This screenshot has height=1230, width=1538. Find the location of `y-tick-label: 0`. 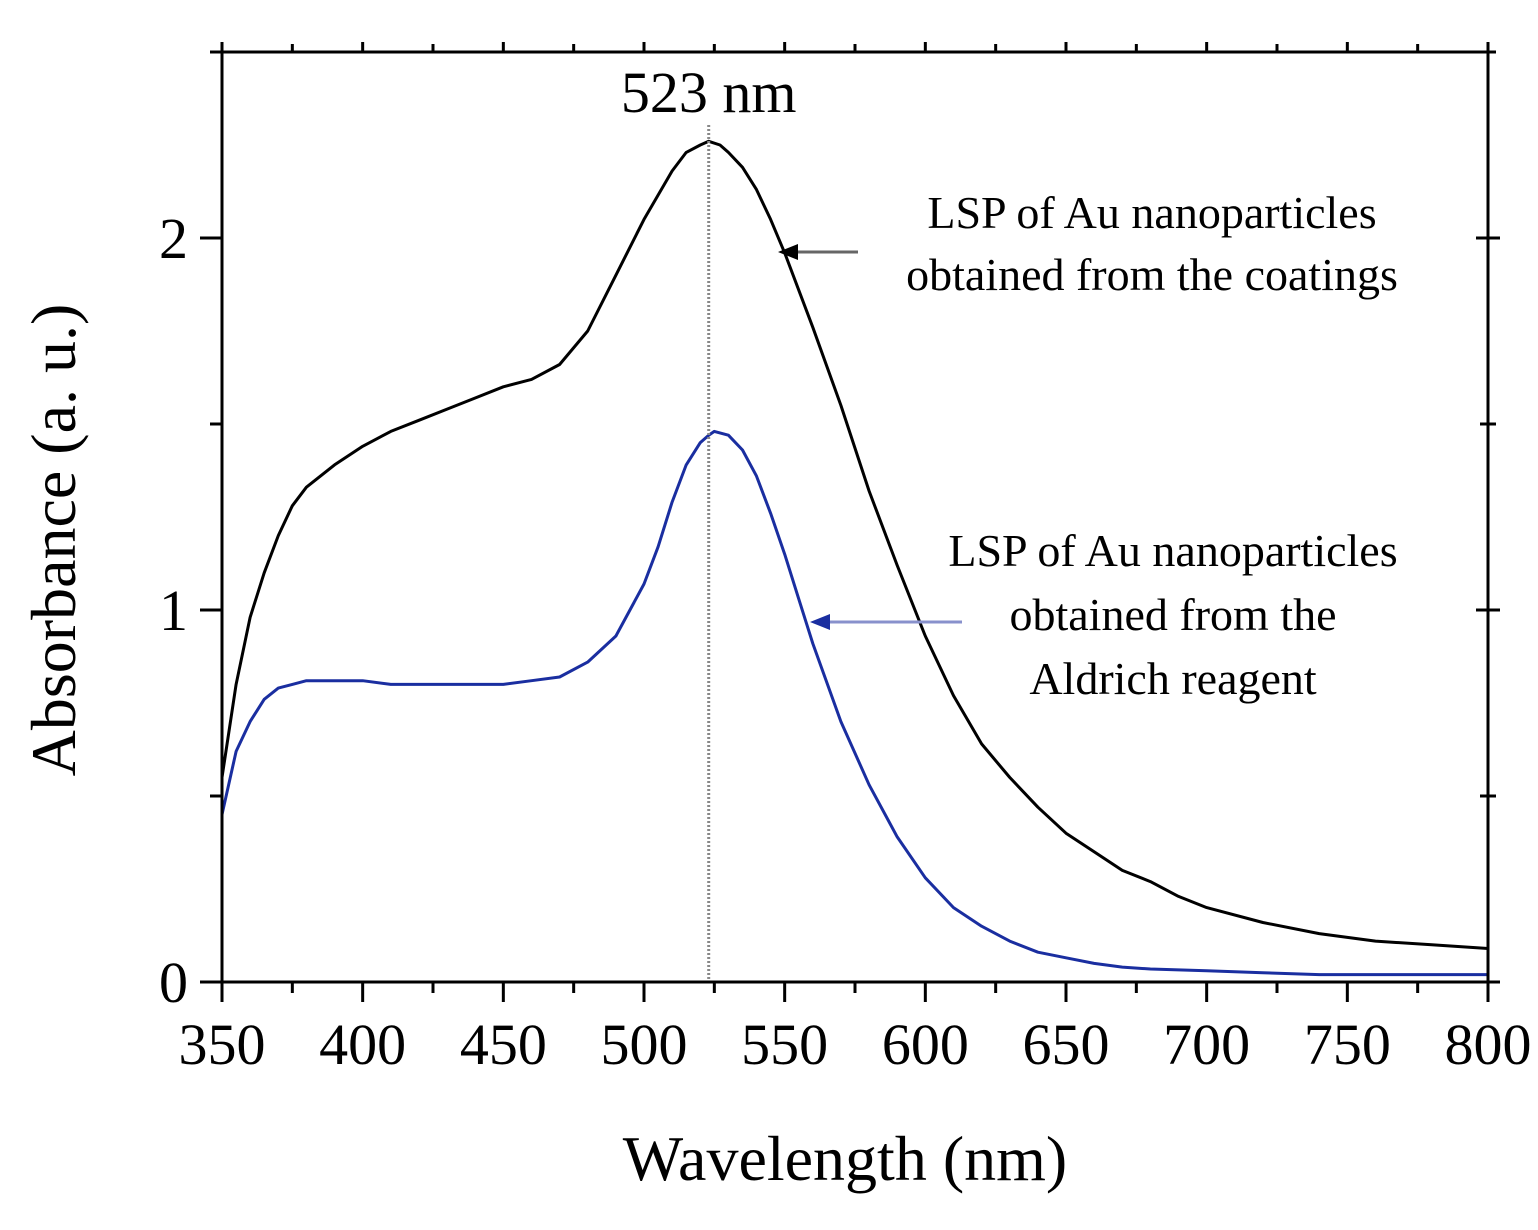

y-tick-label: 0 is located at coordinates (173, 982).